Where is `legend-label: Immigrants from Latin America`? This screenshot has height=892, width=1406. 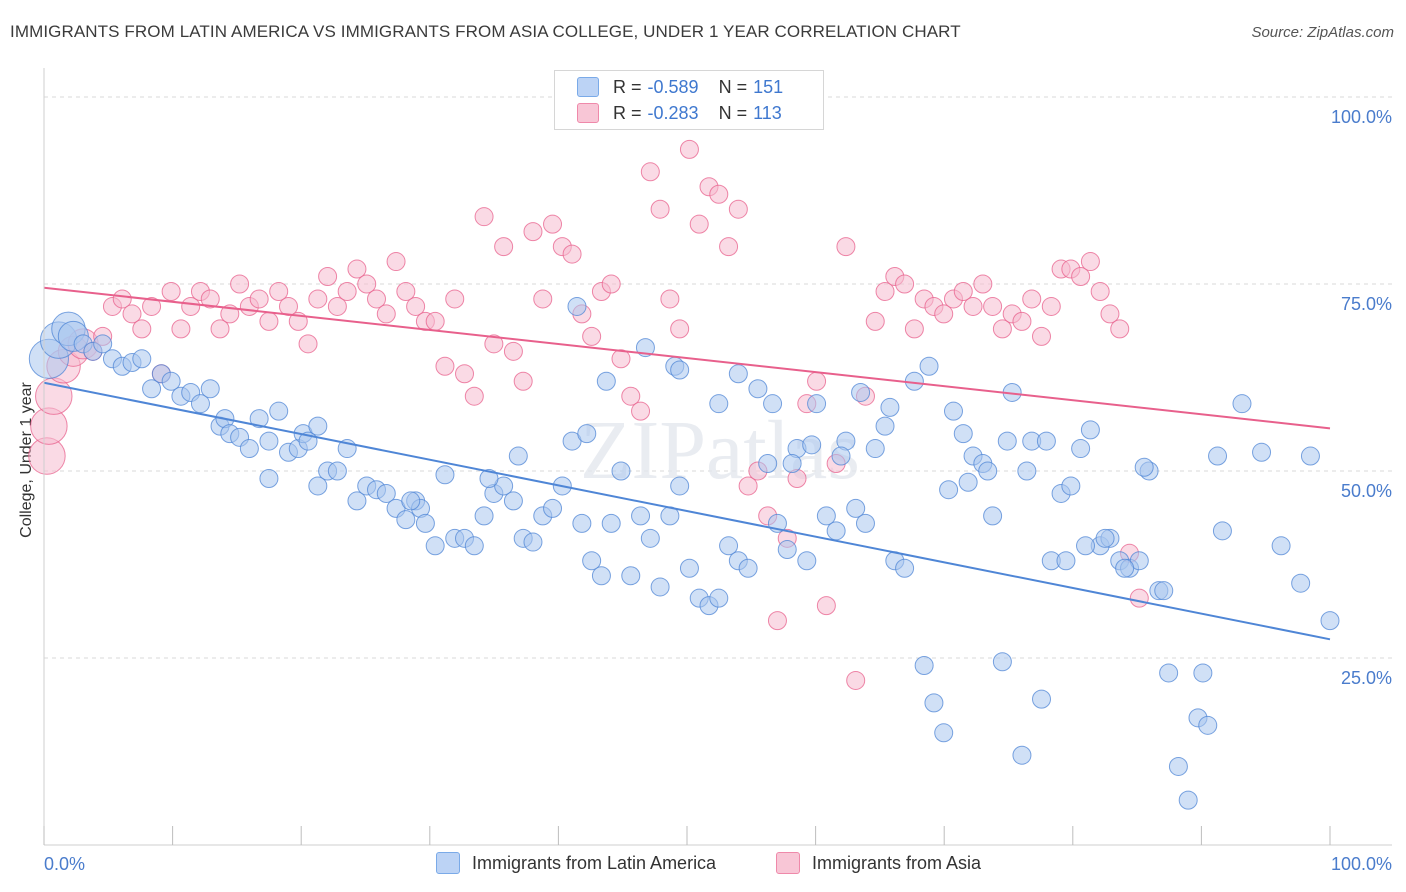
legend-label: Immigrants from Latin America is located at coordinates (594, 862).